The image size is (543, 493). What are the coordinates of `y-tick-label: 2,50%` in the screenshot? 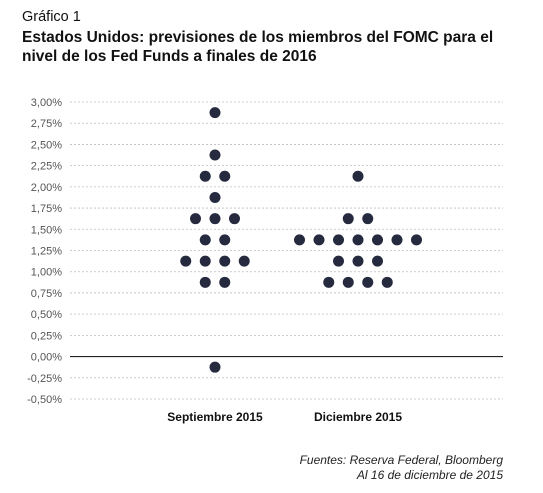 It's located at (46, 145).